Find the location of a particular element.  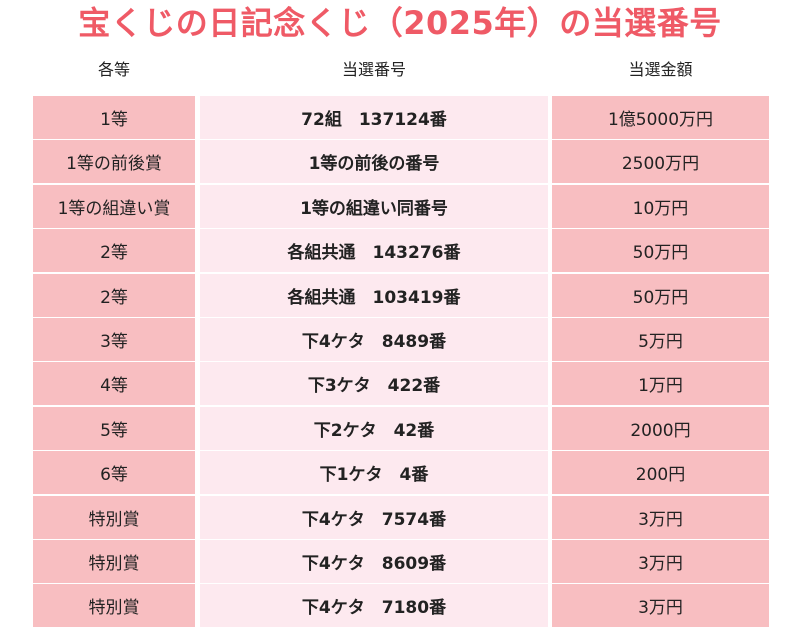

winning-number-cell: 各組共通 103419番 is located at coordinates (374, 295).